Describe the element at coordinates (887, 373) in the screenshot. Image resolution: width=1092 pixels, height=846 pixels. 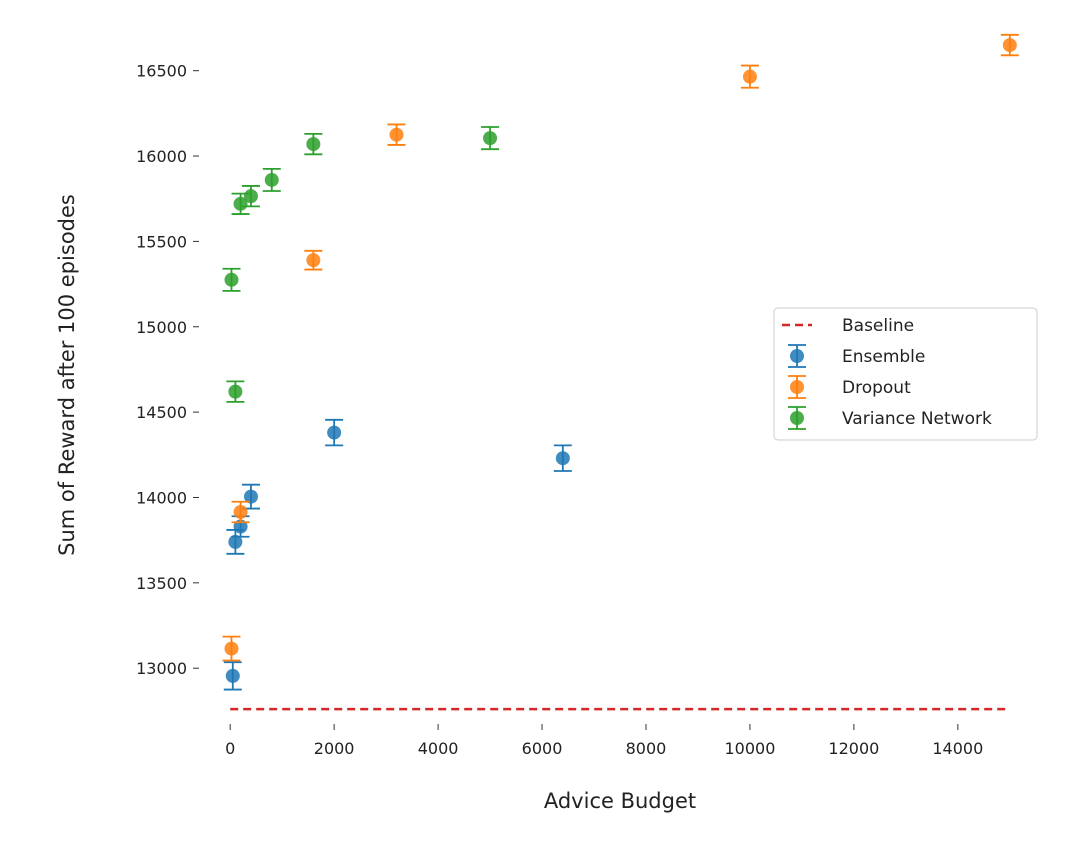
I see `legend-items: Baseline Ensemble Dropout Variance Network` at that location.